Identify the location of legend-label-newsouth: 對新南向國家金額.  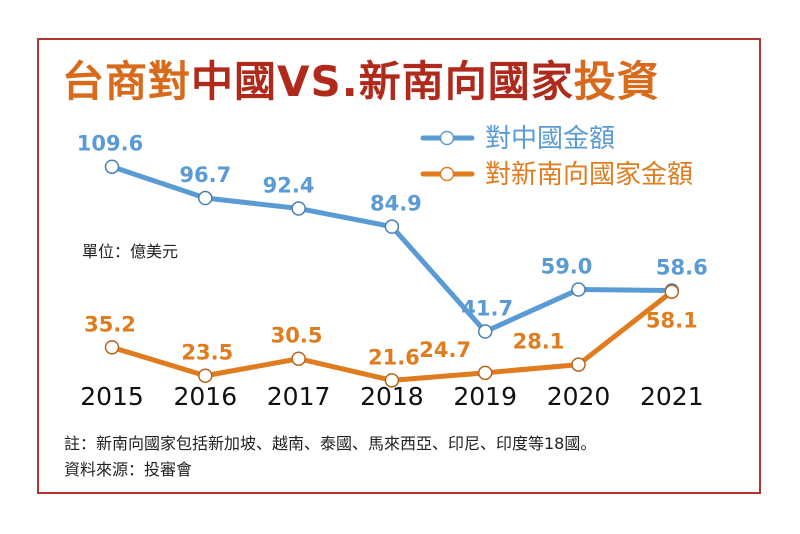
(589, 175).